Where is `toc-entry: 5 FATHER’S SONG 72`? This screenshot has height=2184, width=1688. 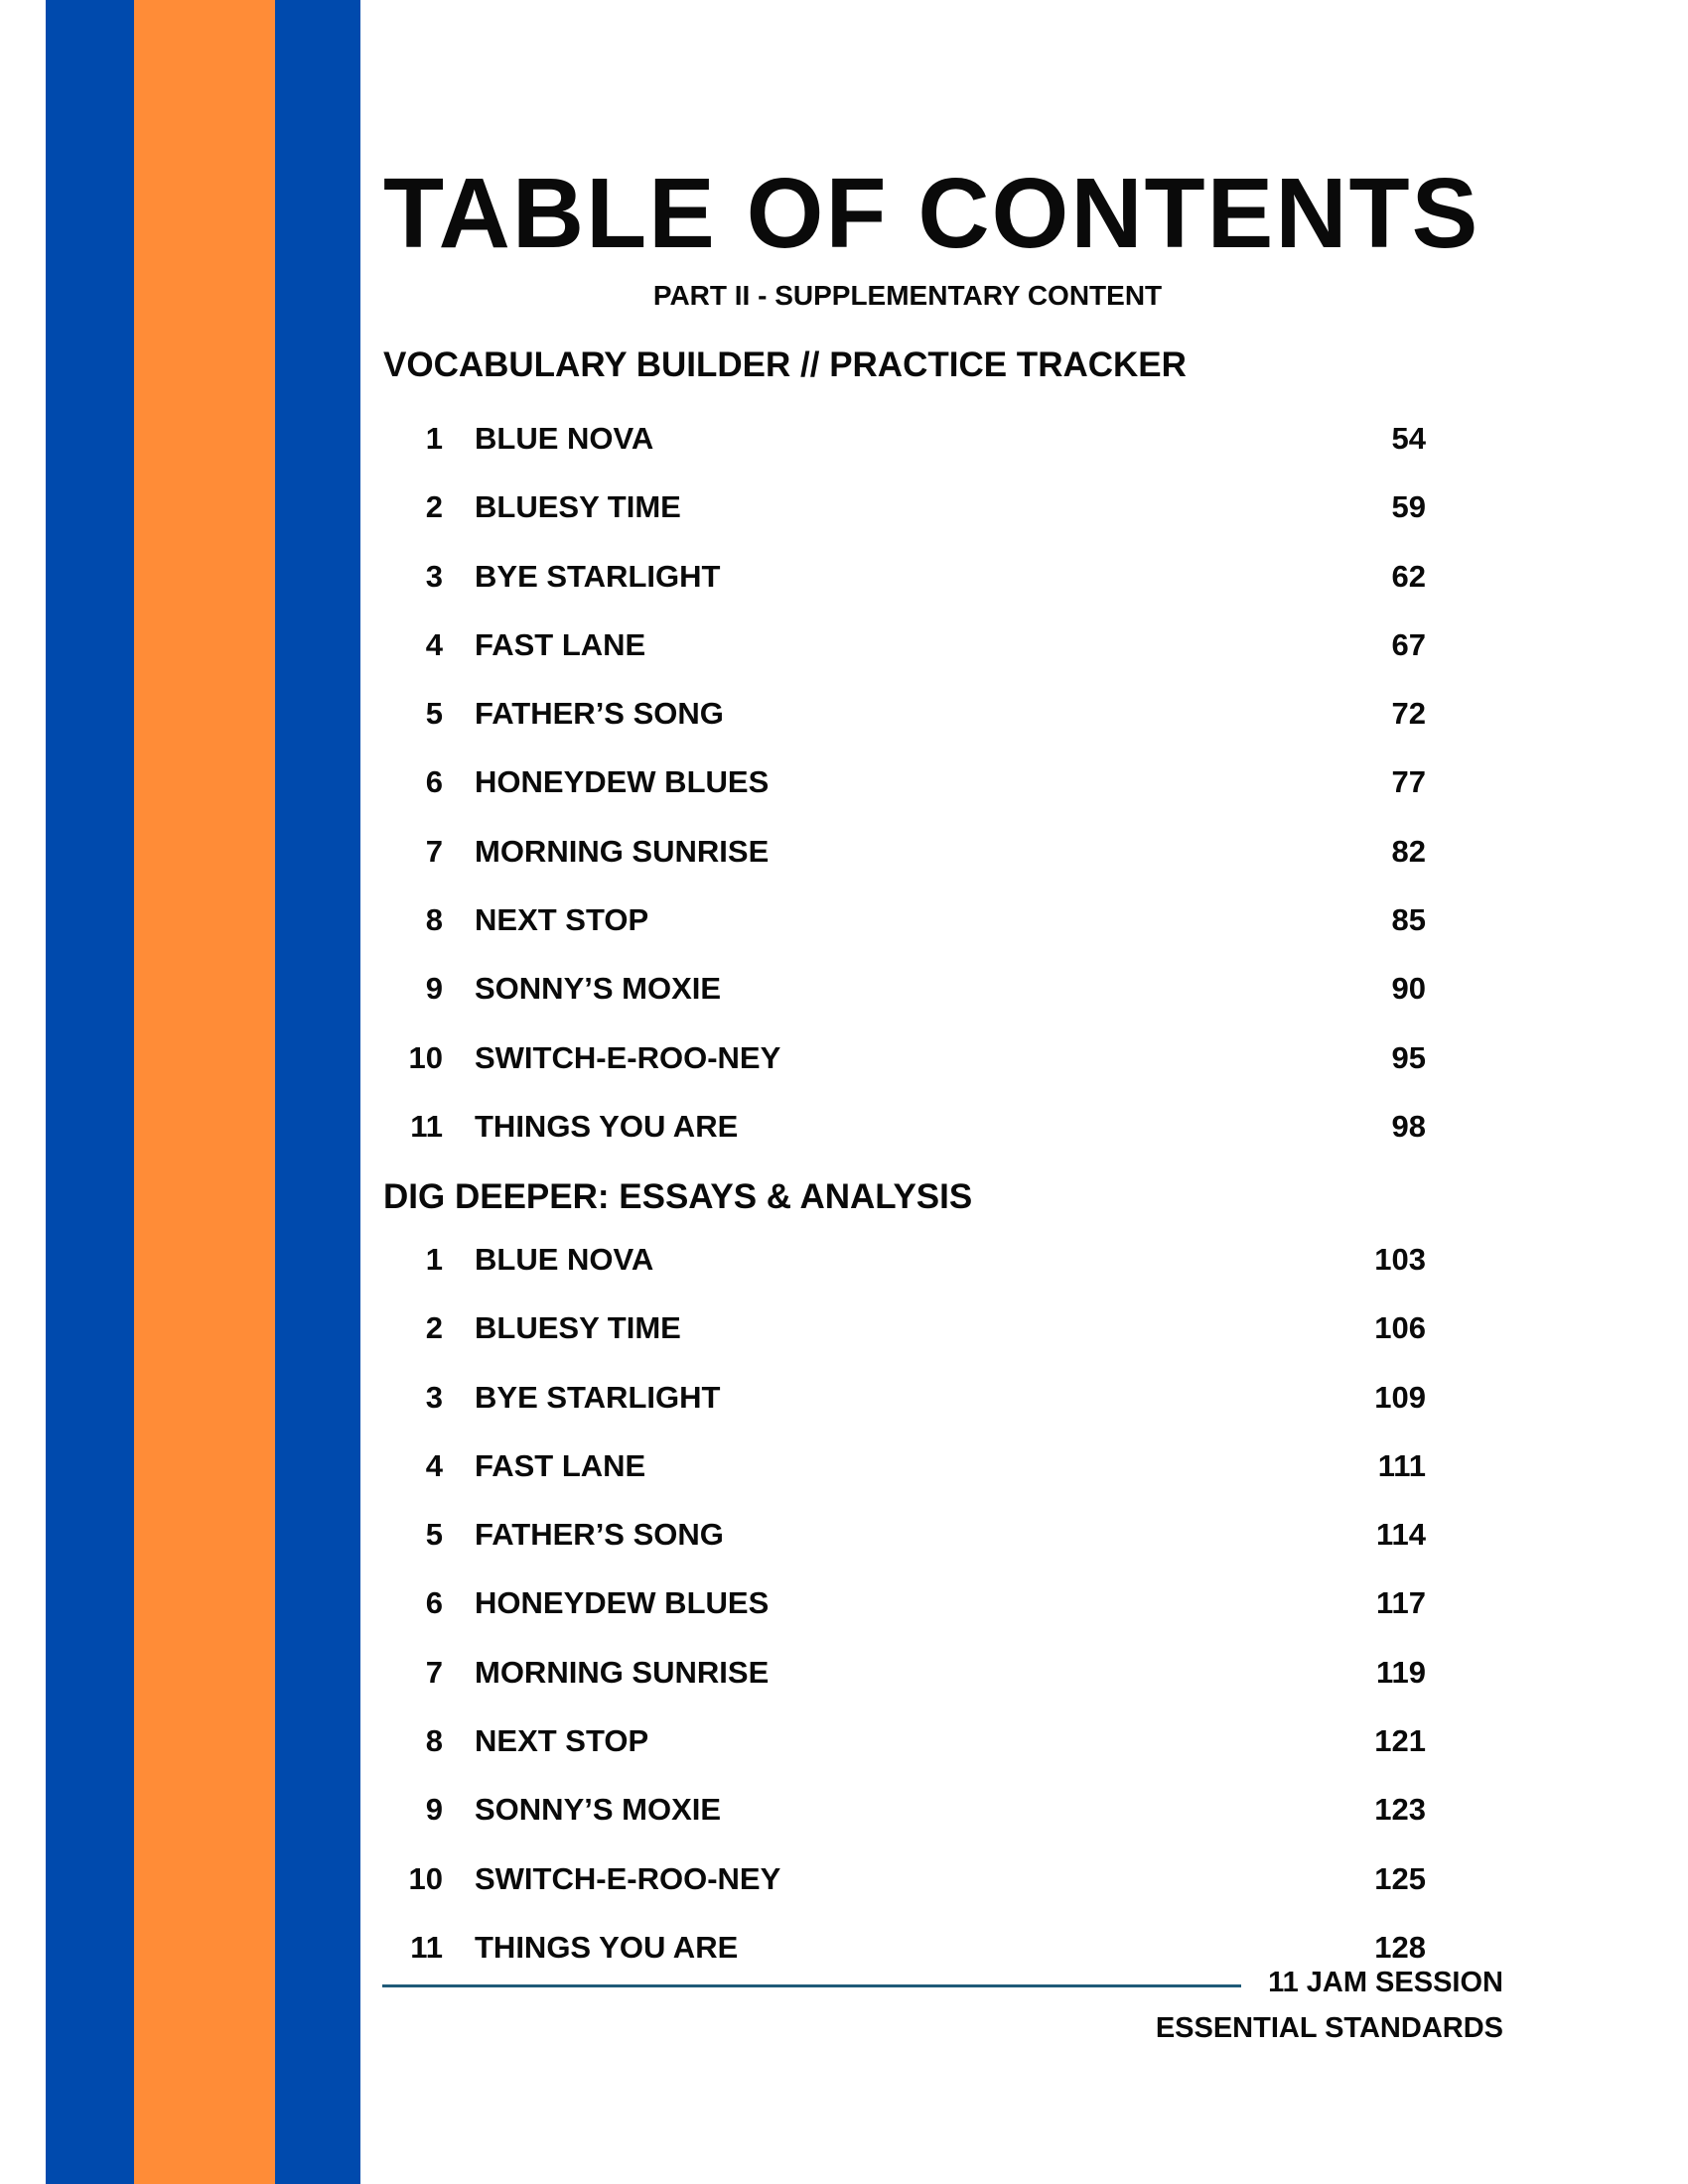 toc-entry: 5 FATHER’S SONG 72 is located at coordinates (904, 730).